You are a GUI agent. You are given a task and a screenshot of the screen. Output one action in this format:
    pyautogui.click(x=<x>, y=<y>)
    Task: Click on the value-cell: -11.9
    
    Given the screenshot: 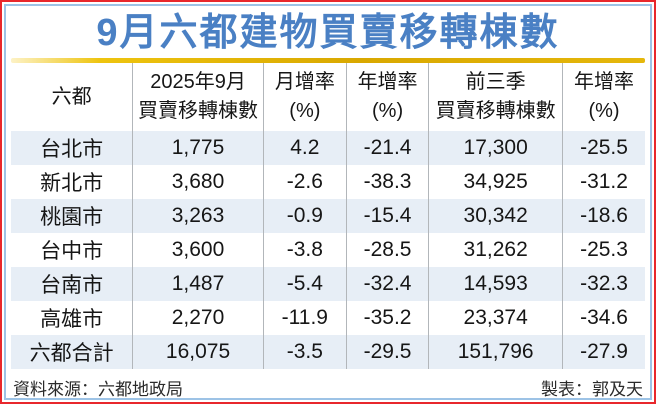 What is the action you would take?
    pyautogui.click(x=305, y=318)
    